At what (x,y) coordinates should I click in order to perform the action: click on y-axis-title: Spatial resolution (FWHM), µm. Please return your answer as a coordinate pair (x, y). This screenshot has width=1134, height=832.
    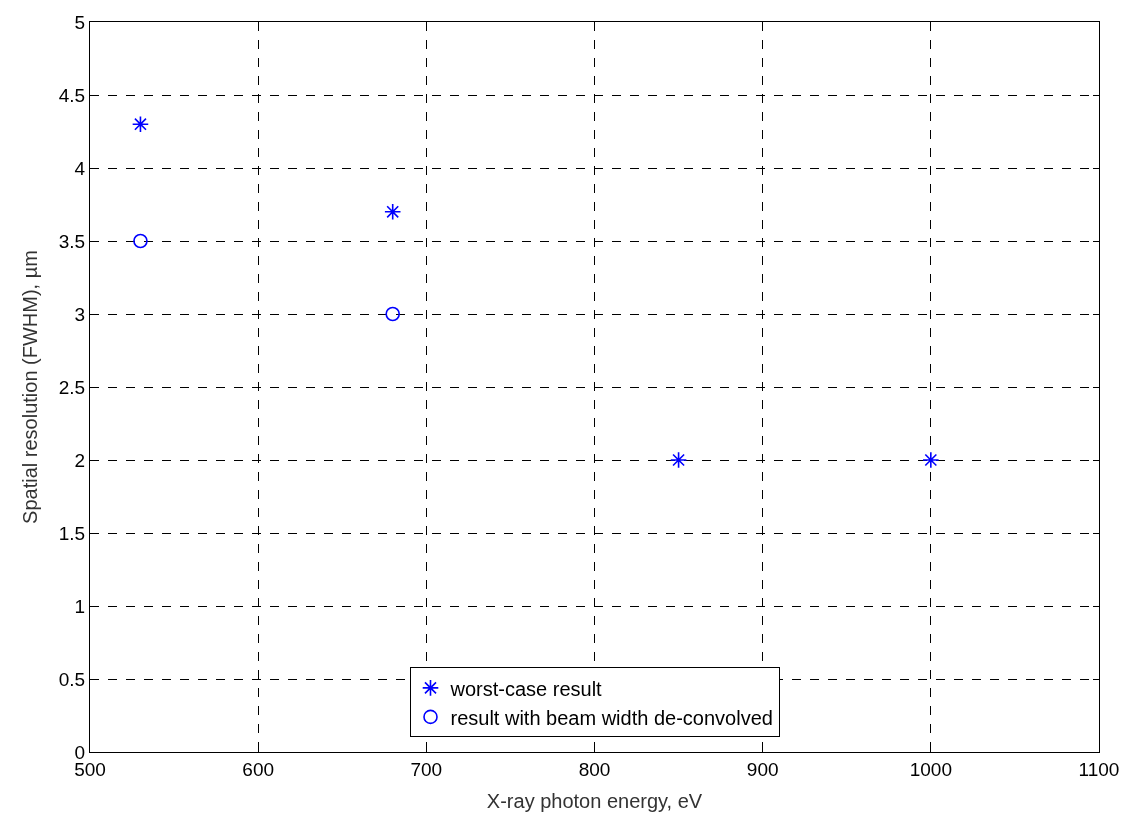
    Looking at the image, I should click on (30, 387).